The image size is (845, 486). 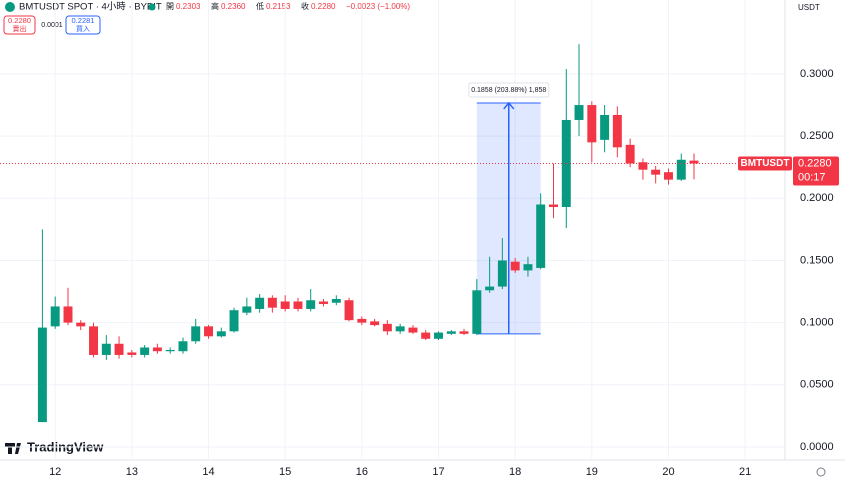 What do you see at coordinates (438, 472) in the screenshot?
I see `x-tick-label: 17` at bounding box center [438, 472].